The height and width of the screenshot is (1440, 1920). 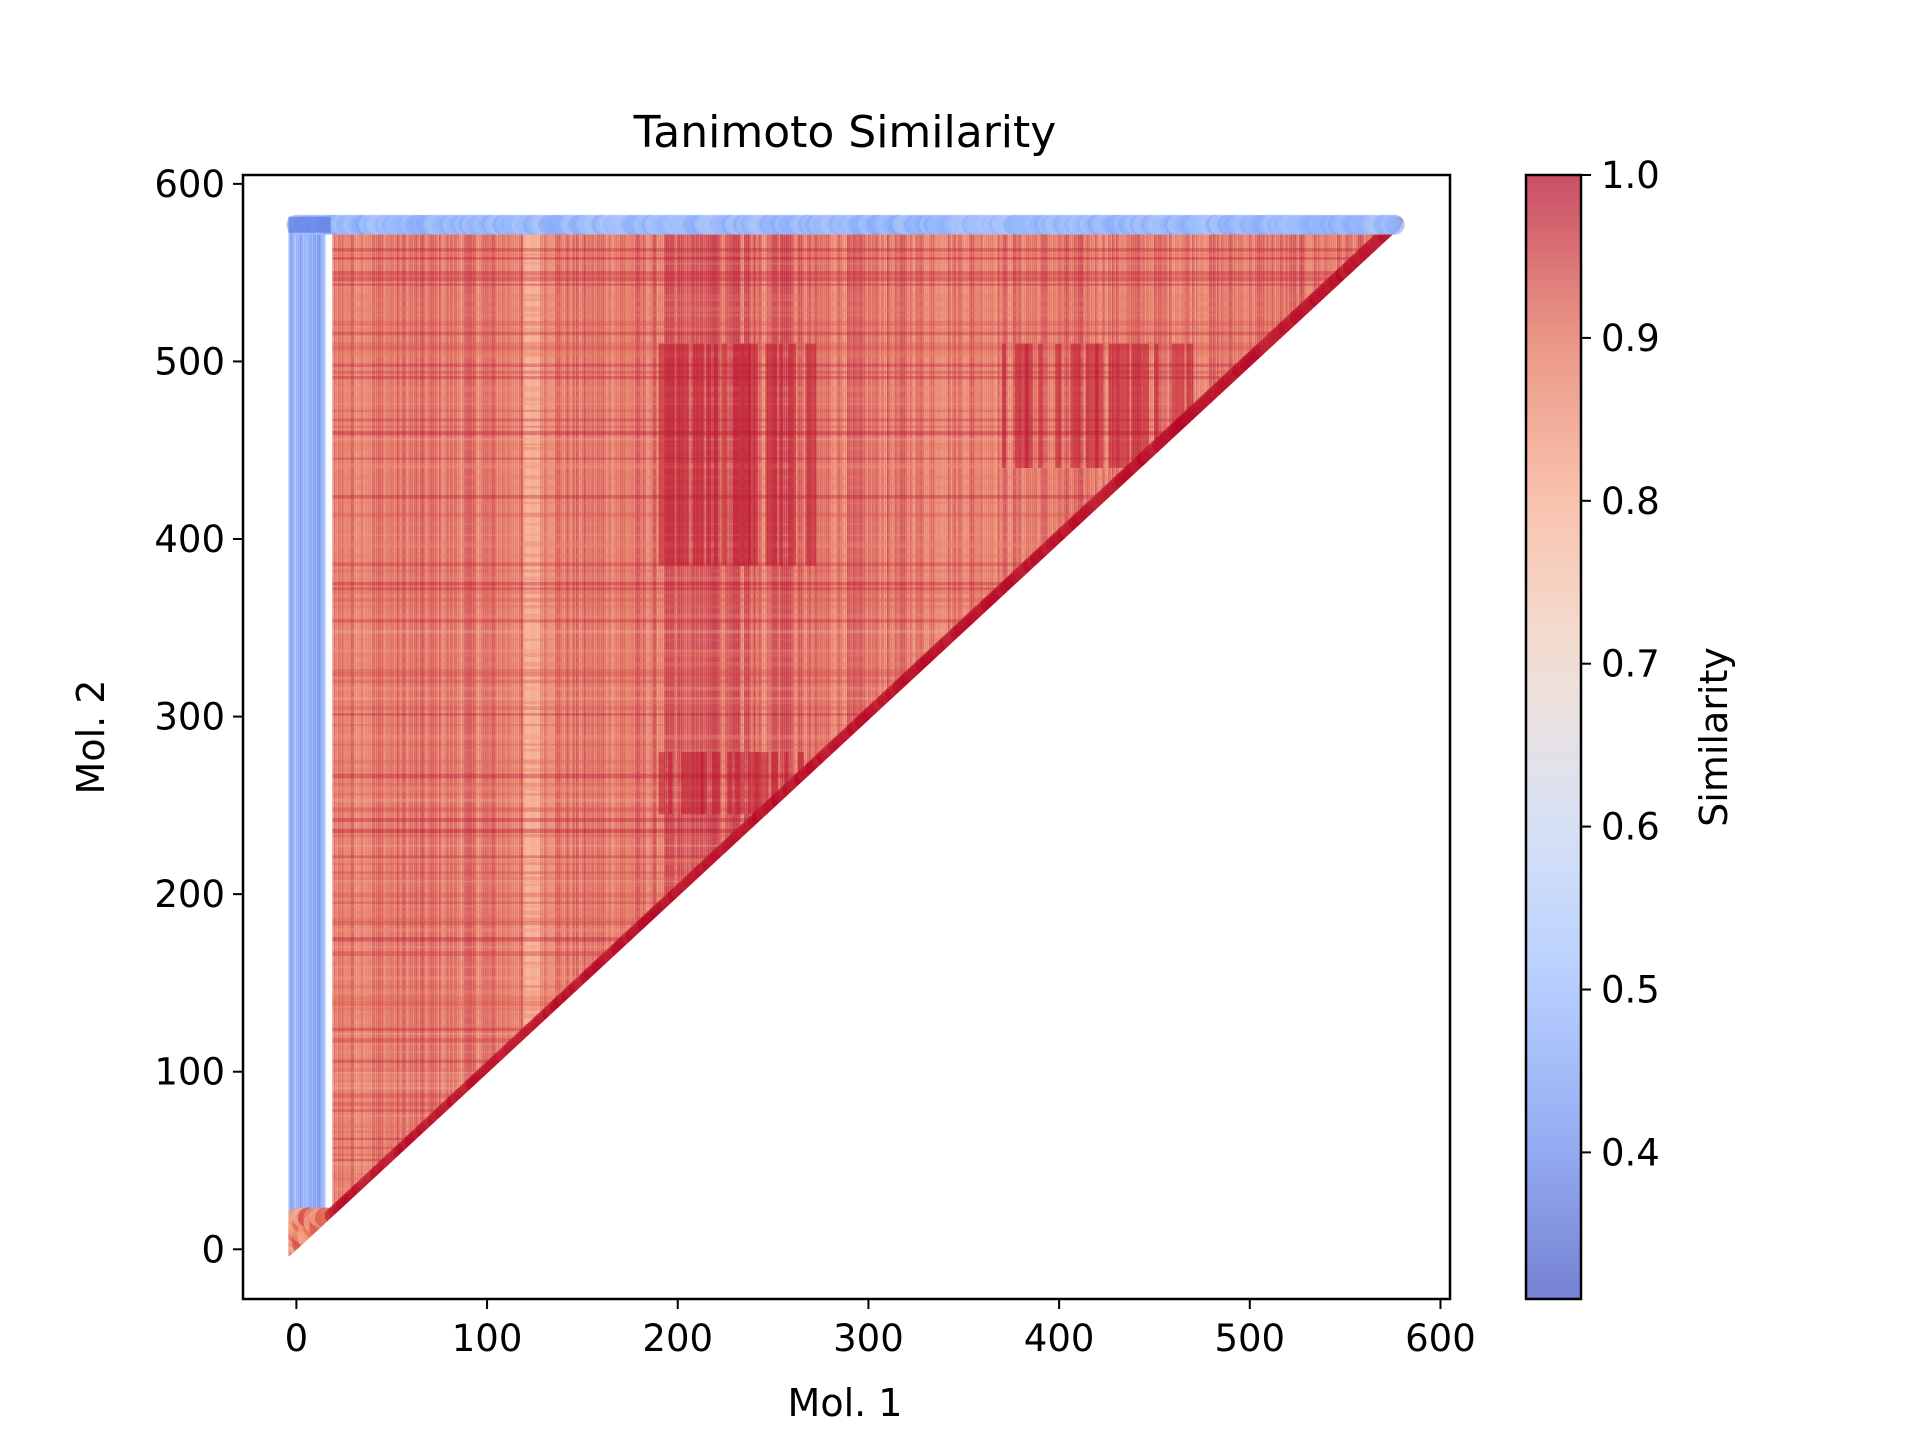 I want to click on y-tick-label: 0, so click(x=213, y=1249).